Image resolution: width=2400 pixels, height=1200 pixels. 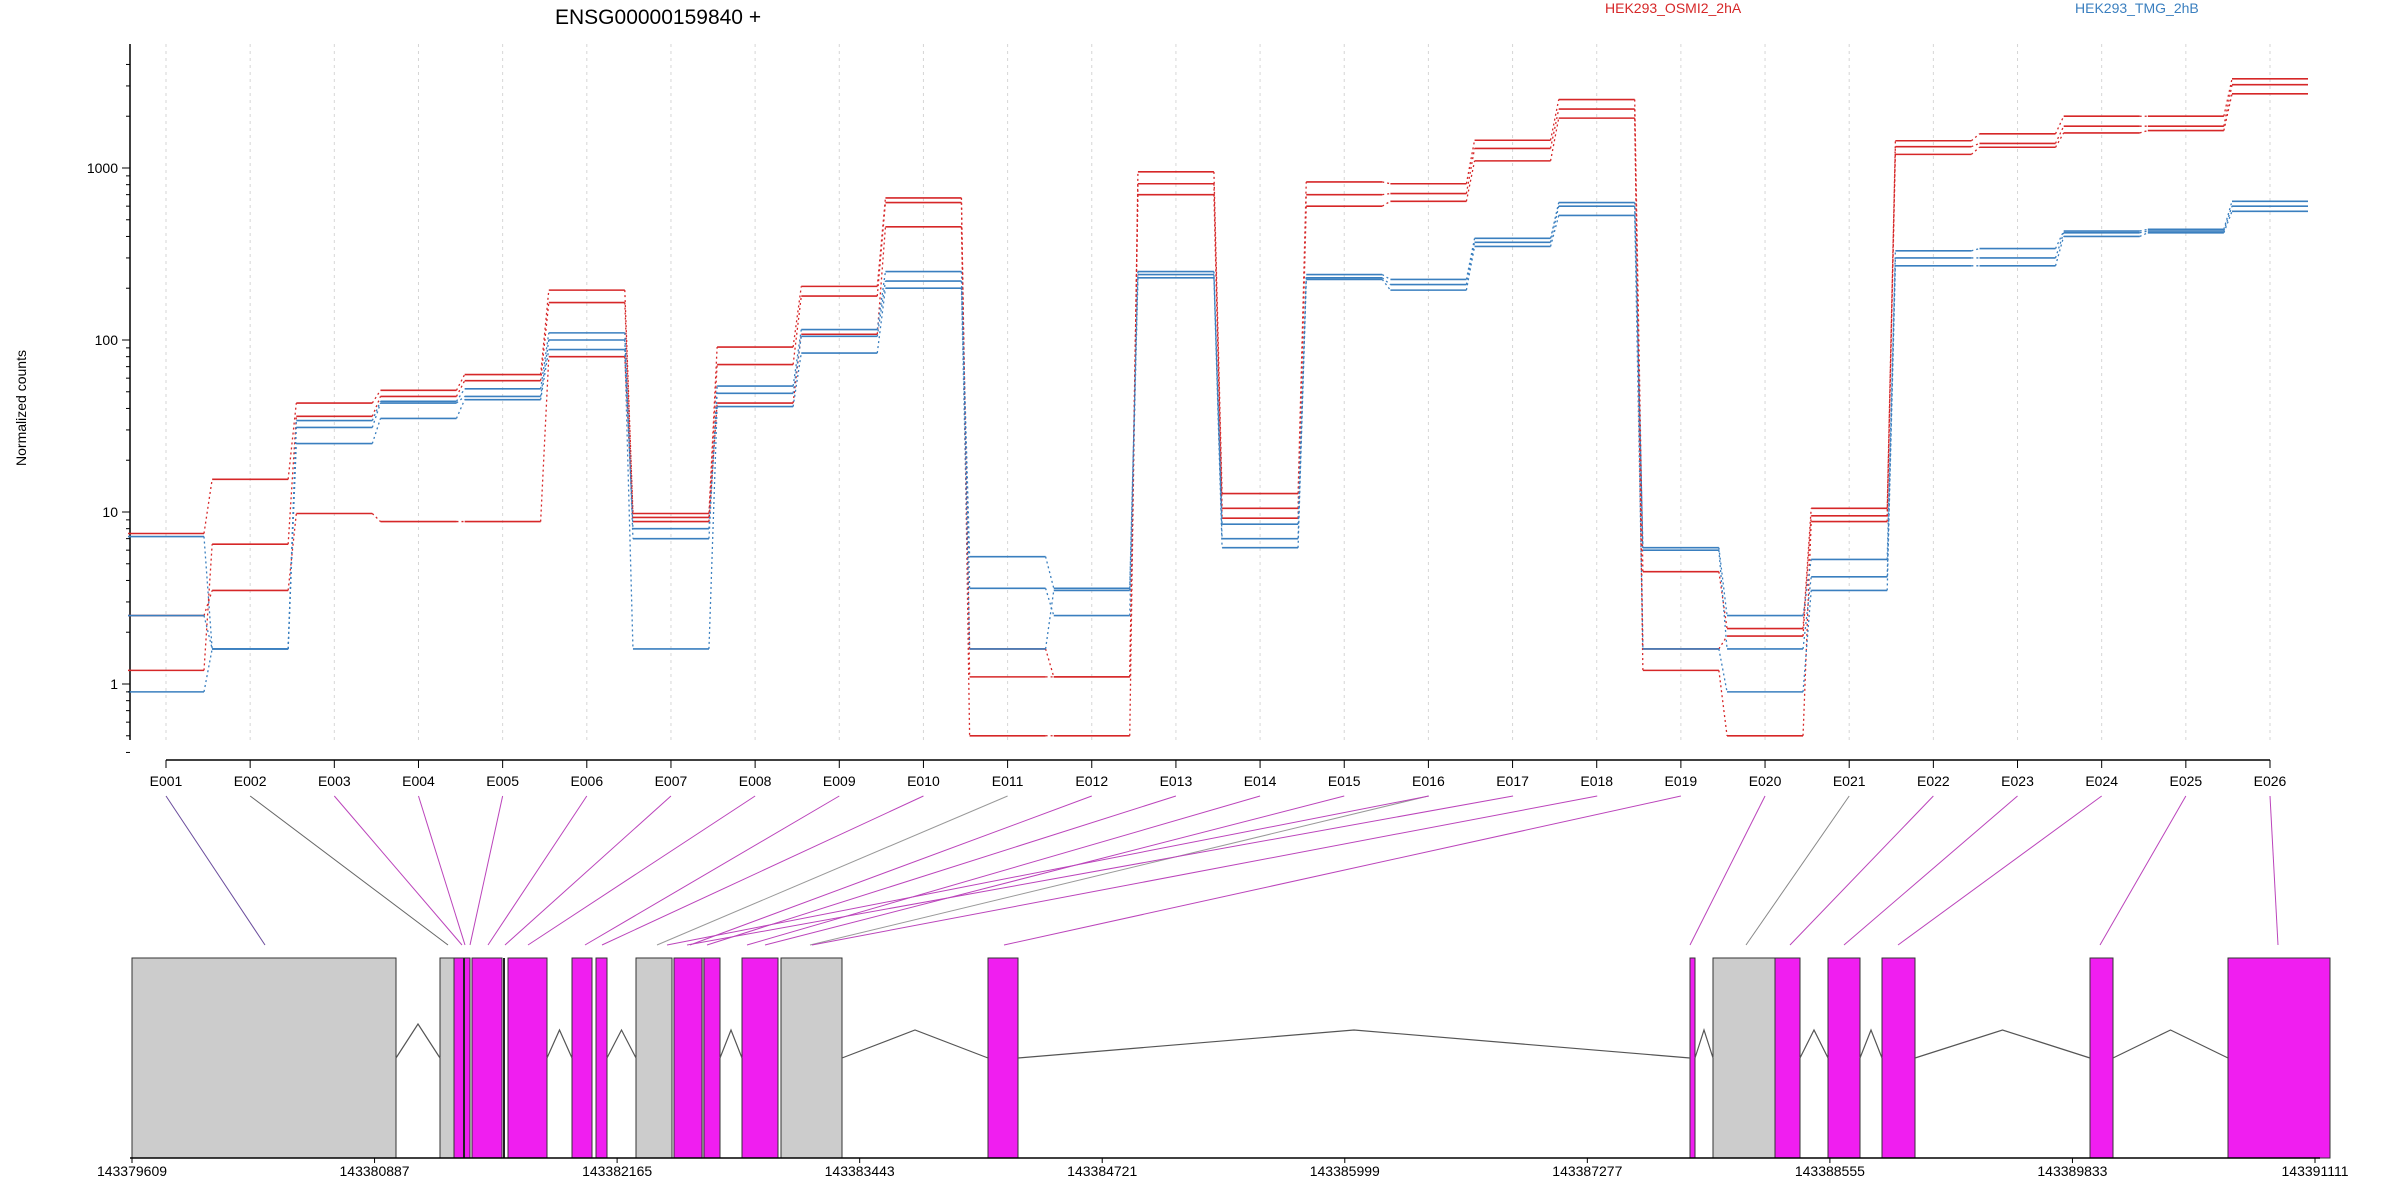 I want to click on genomic-tick-label: 143384721, so click(x=1102, y=1171).